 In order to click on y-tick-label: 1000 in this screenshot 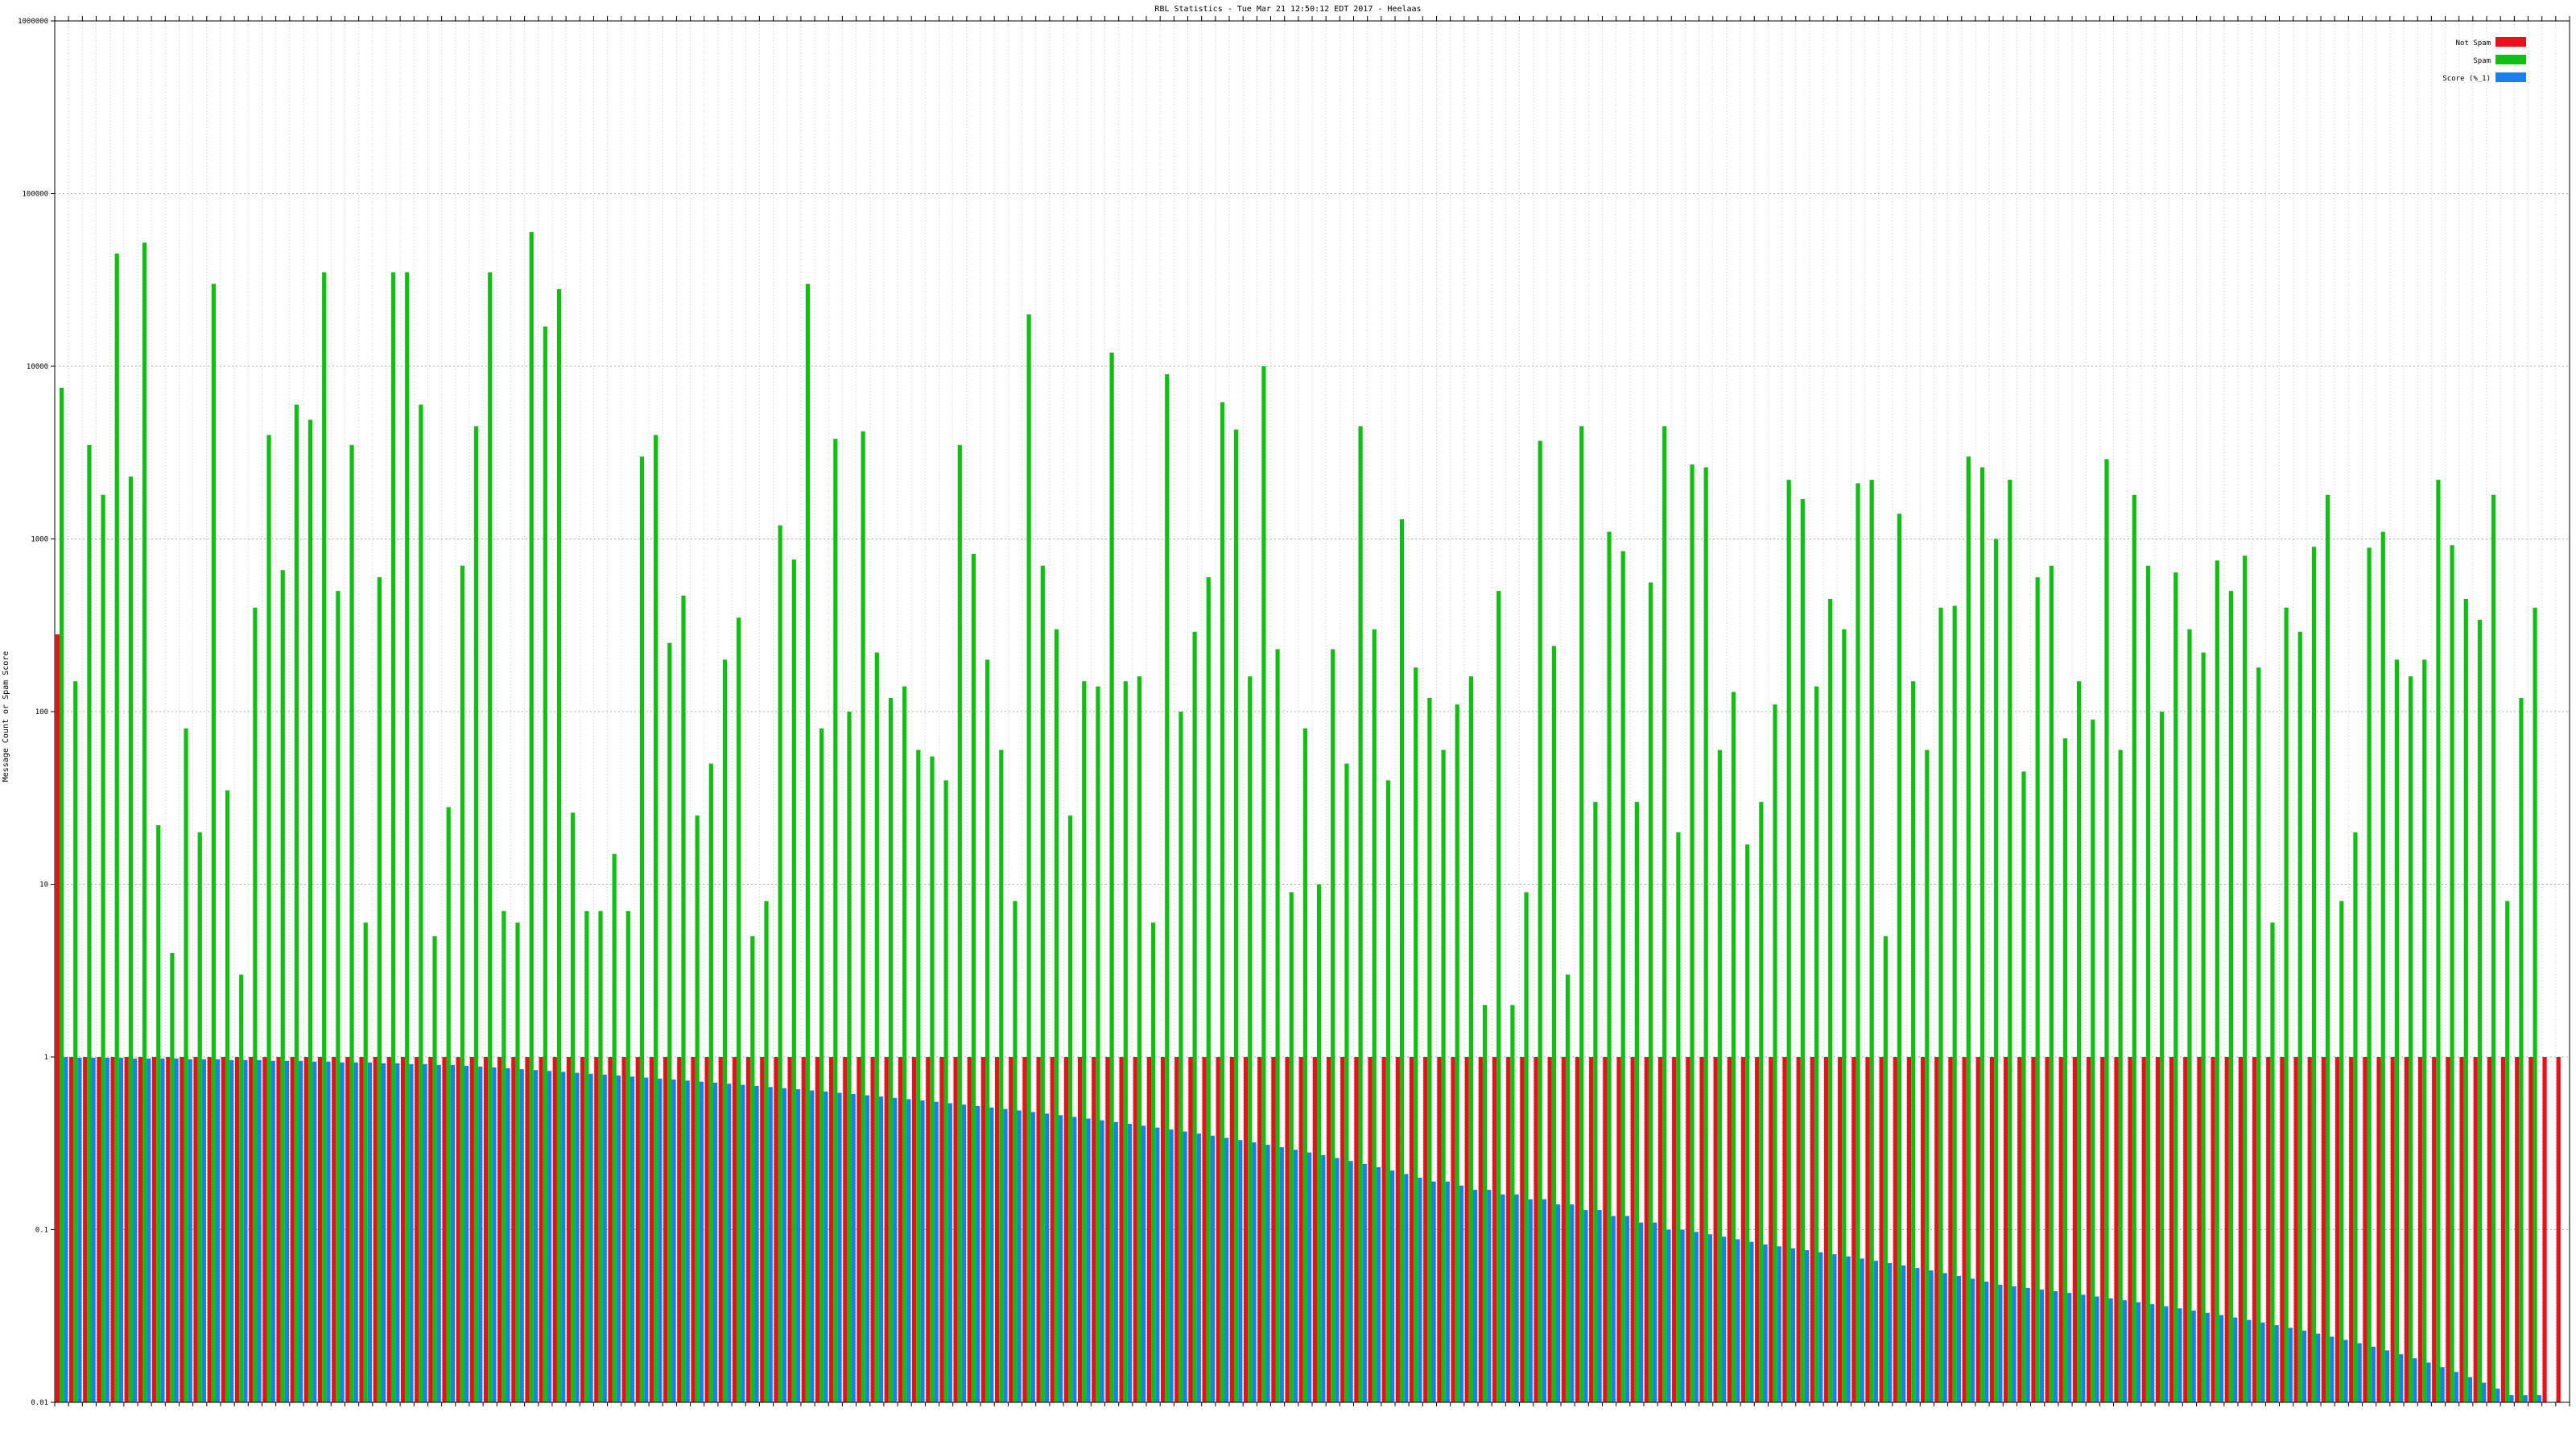, I will do `click(39, 540)`.